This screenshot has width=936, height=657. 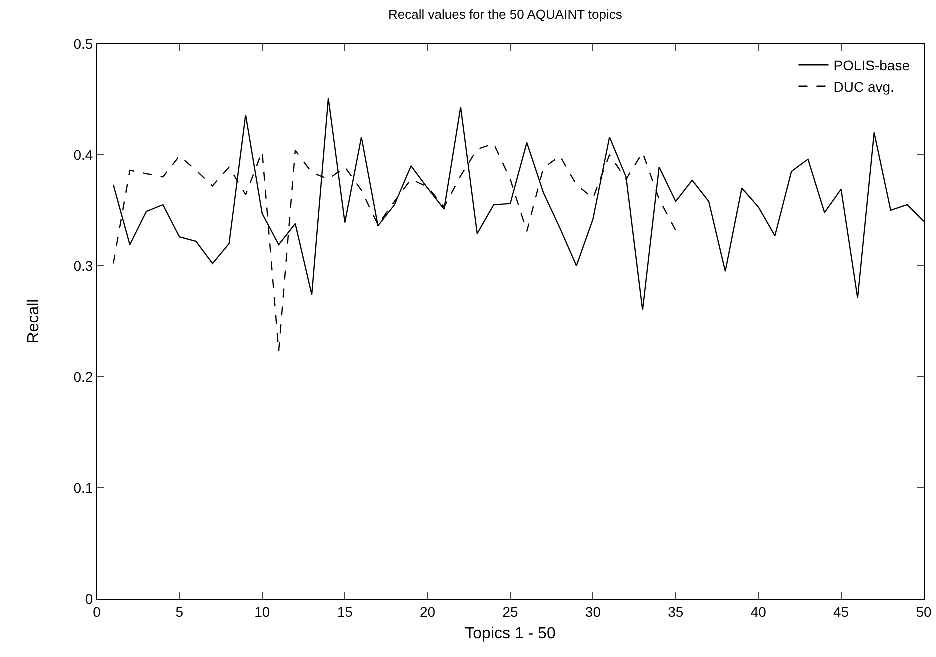 What do you see at coordinates (593, 612) in the screenshot?
I see `x-tick-label: 30` at bounding box center [593, 612].